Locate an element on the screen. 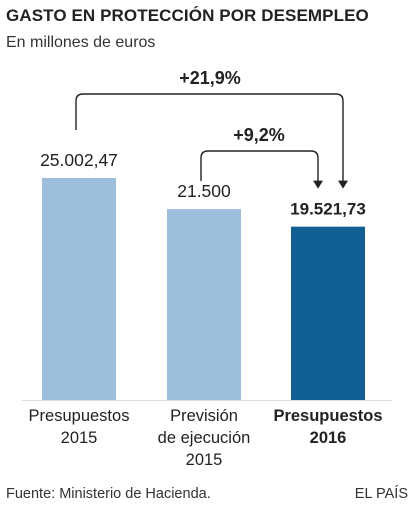 This screenshot has width=414, height=511. change-label-2: +9,2% is located at coordinates (259, 135).